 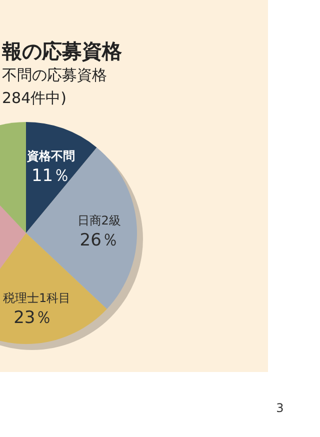 What do you see at coordinates (33, 318) in the screenshot?
I see `data-label: 23％` at bounding box center [33, 318].